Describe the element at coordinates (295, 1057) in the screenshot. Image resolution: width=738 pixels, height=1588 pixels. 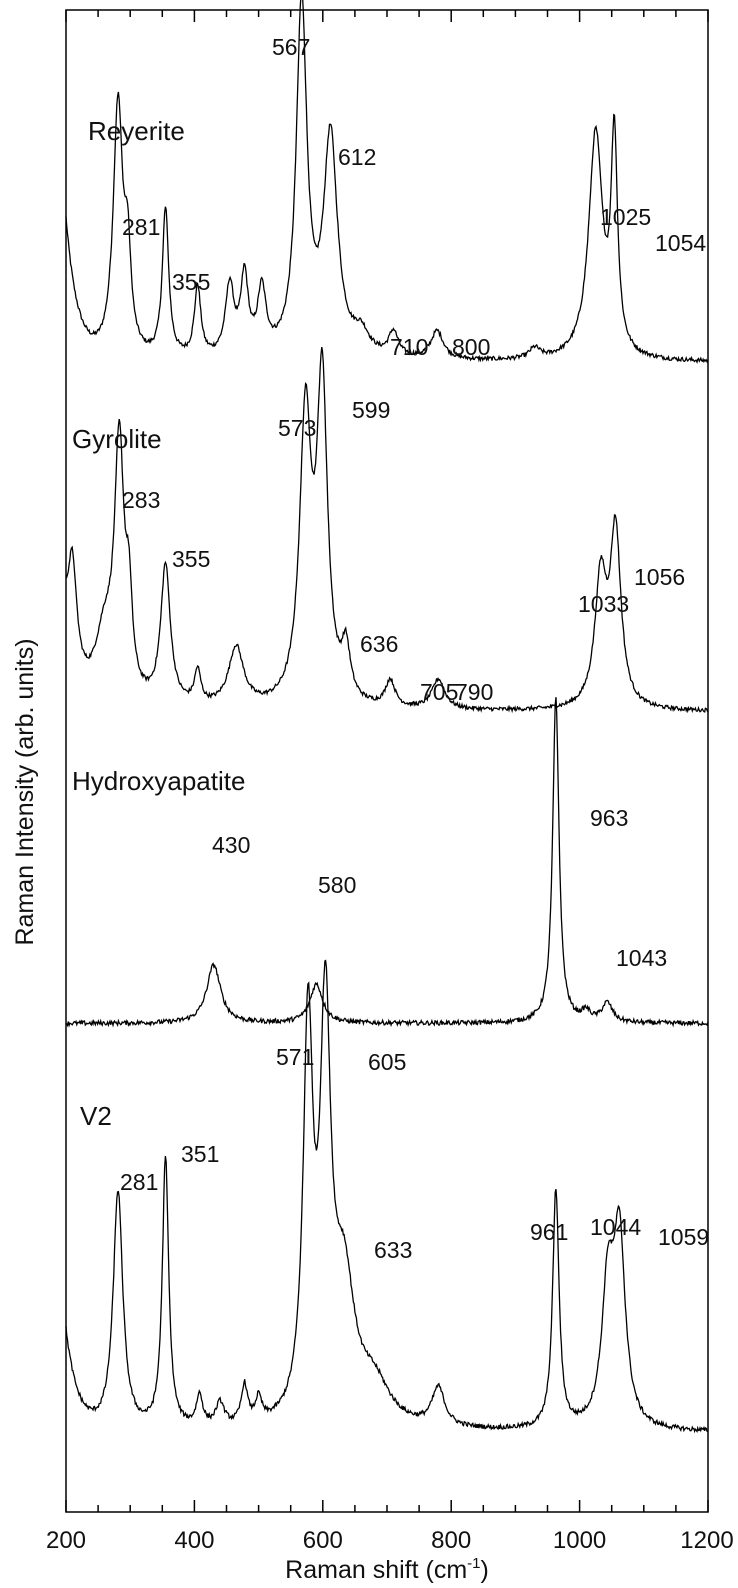
I see `peak-label-v2-571: 571` at that location.